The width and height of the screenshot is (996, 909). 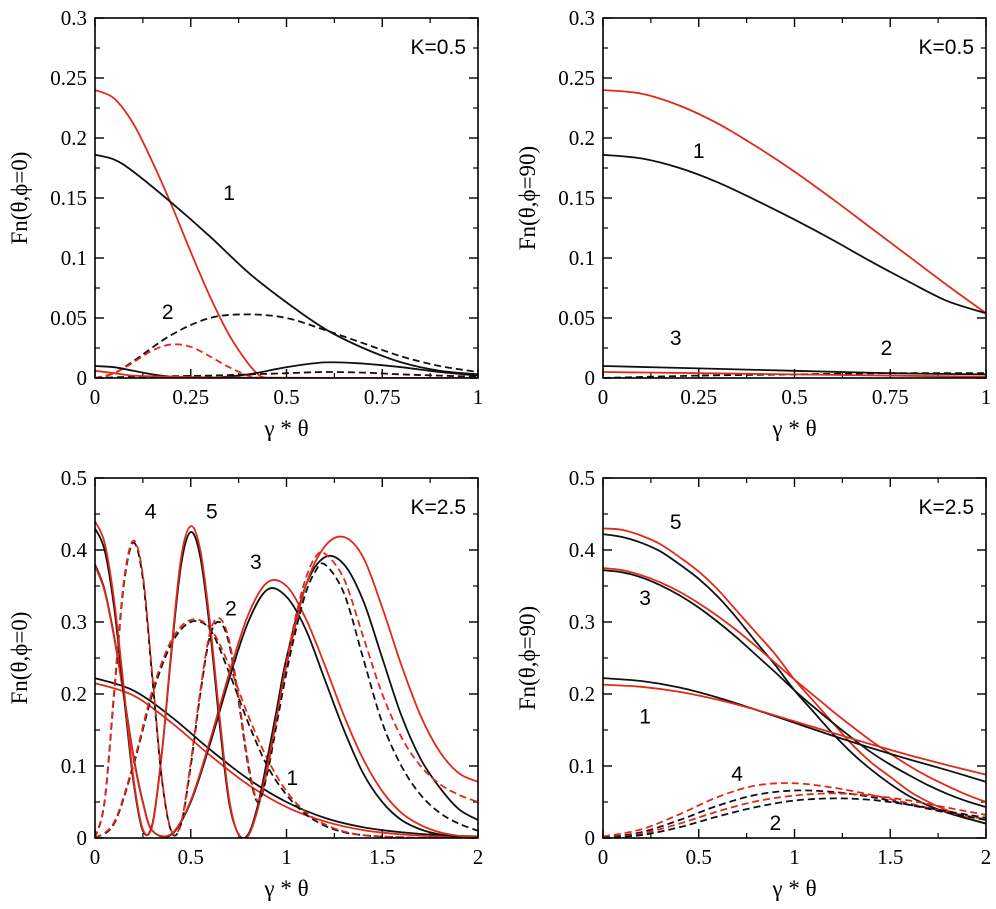 I want to click on y-tick-label: 0.25, so click(x=576, y=78).